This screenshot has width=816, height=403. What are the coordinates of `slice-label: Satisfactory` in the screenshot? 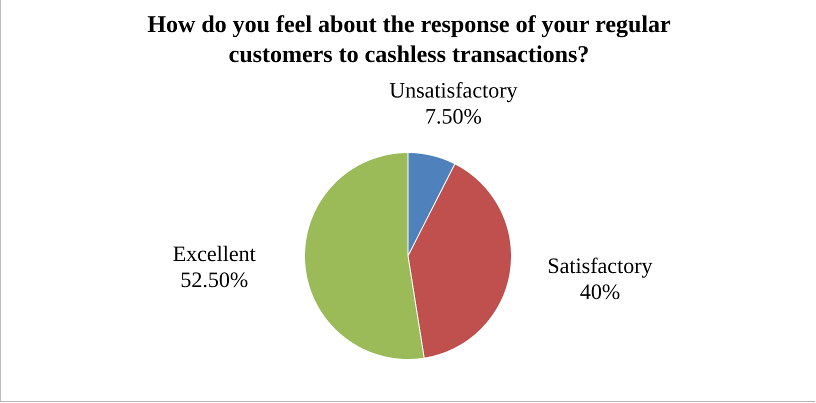 It's located at (600, 265).